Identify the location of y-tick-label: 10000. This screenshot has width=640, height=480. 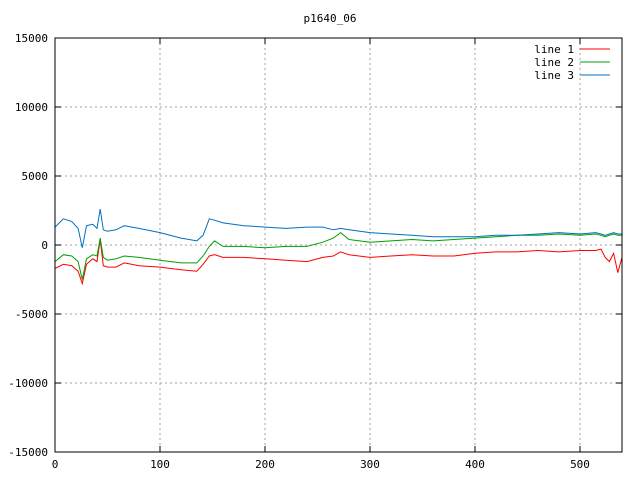
(31, 107).